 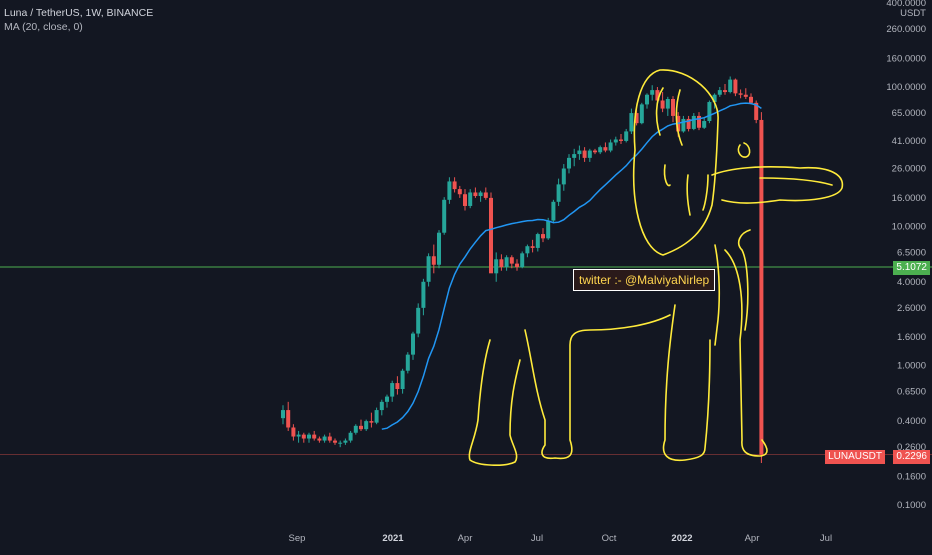 I want to click on price-tick-label: 1.6000, so click(x=911, y=337).